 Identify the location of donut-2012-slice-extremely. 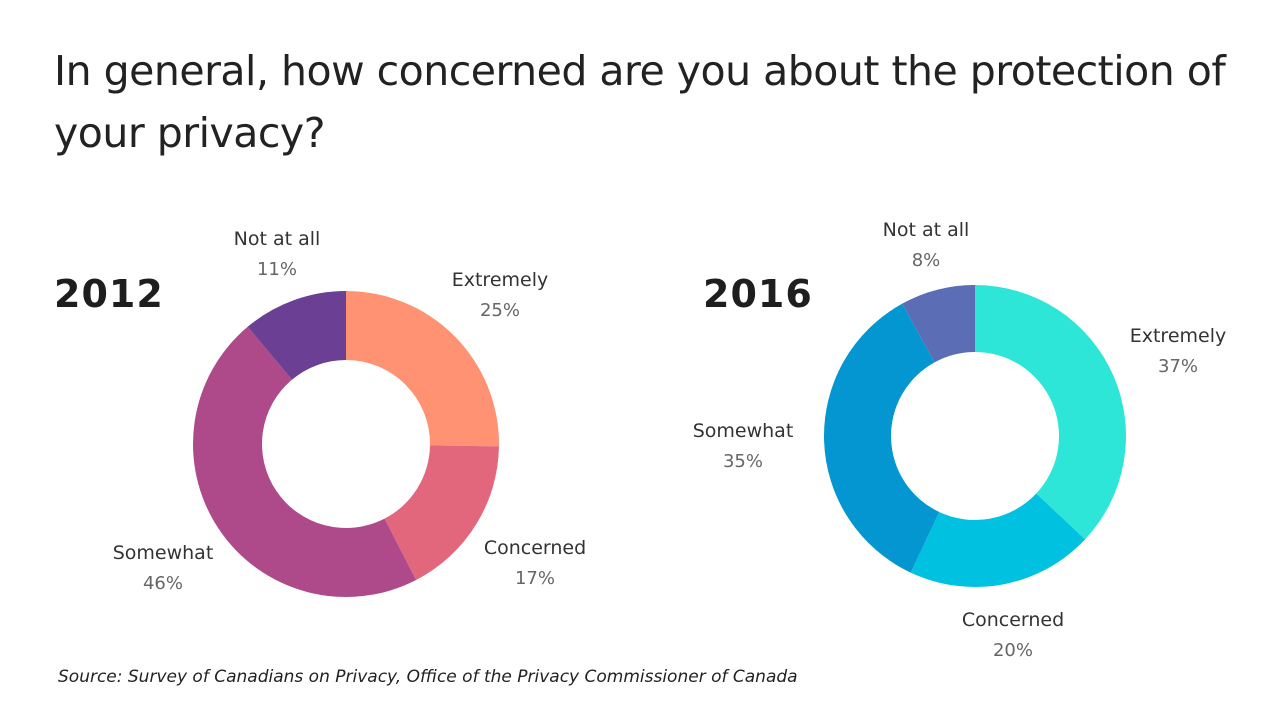
(423, 369).